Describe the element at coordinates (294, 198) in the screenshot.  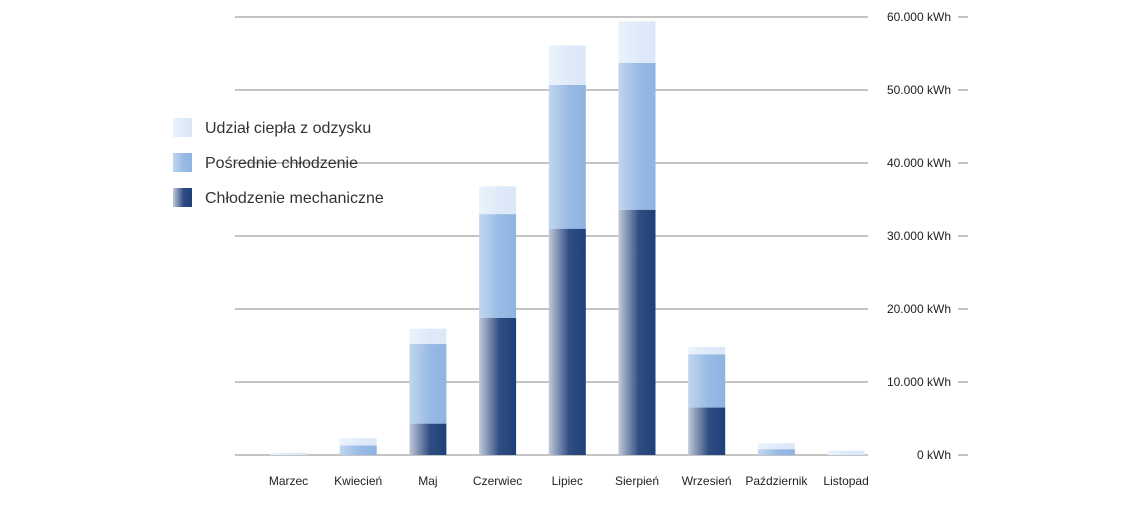
I see `legend-label: Chłodzenie mechaniczne` at that location.